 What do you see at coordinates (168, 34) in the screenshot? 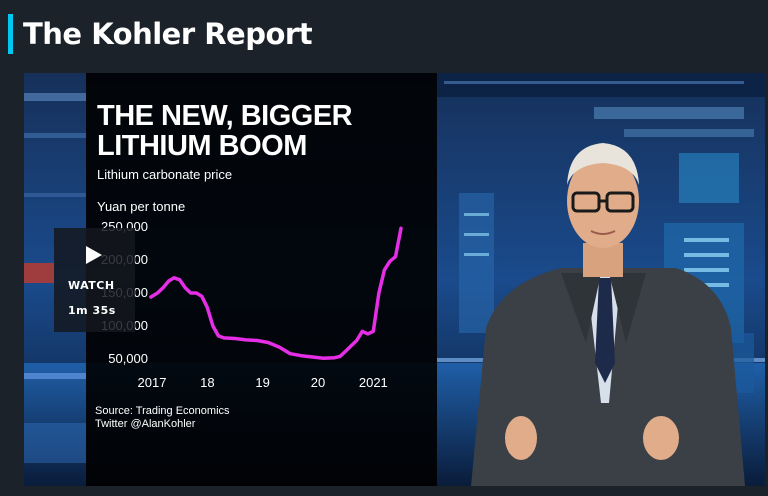
I see `section-title: The Kohler Report` at bounding box center [168, 34].